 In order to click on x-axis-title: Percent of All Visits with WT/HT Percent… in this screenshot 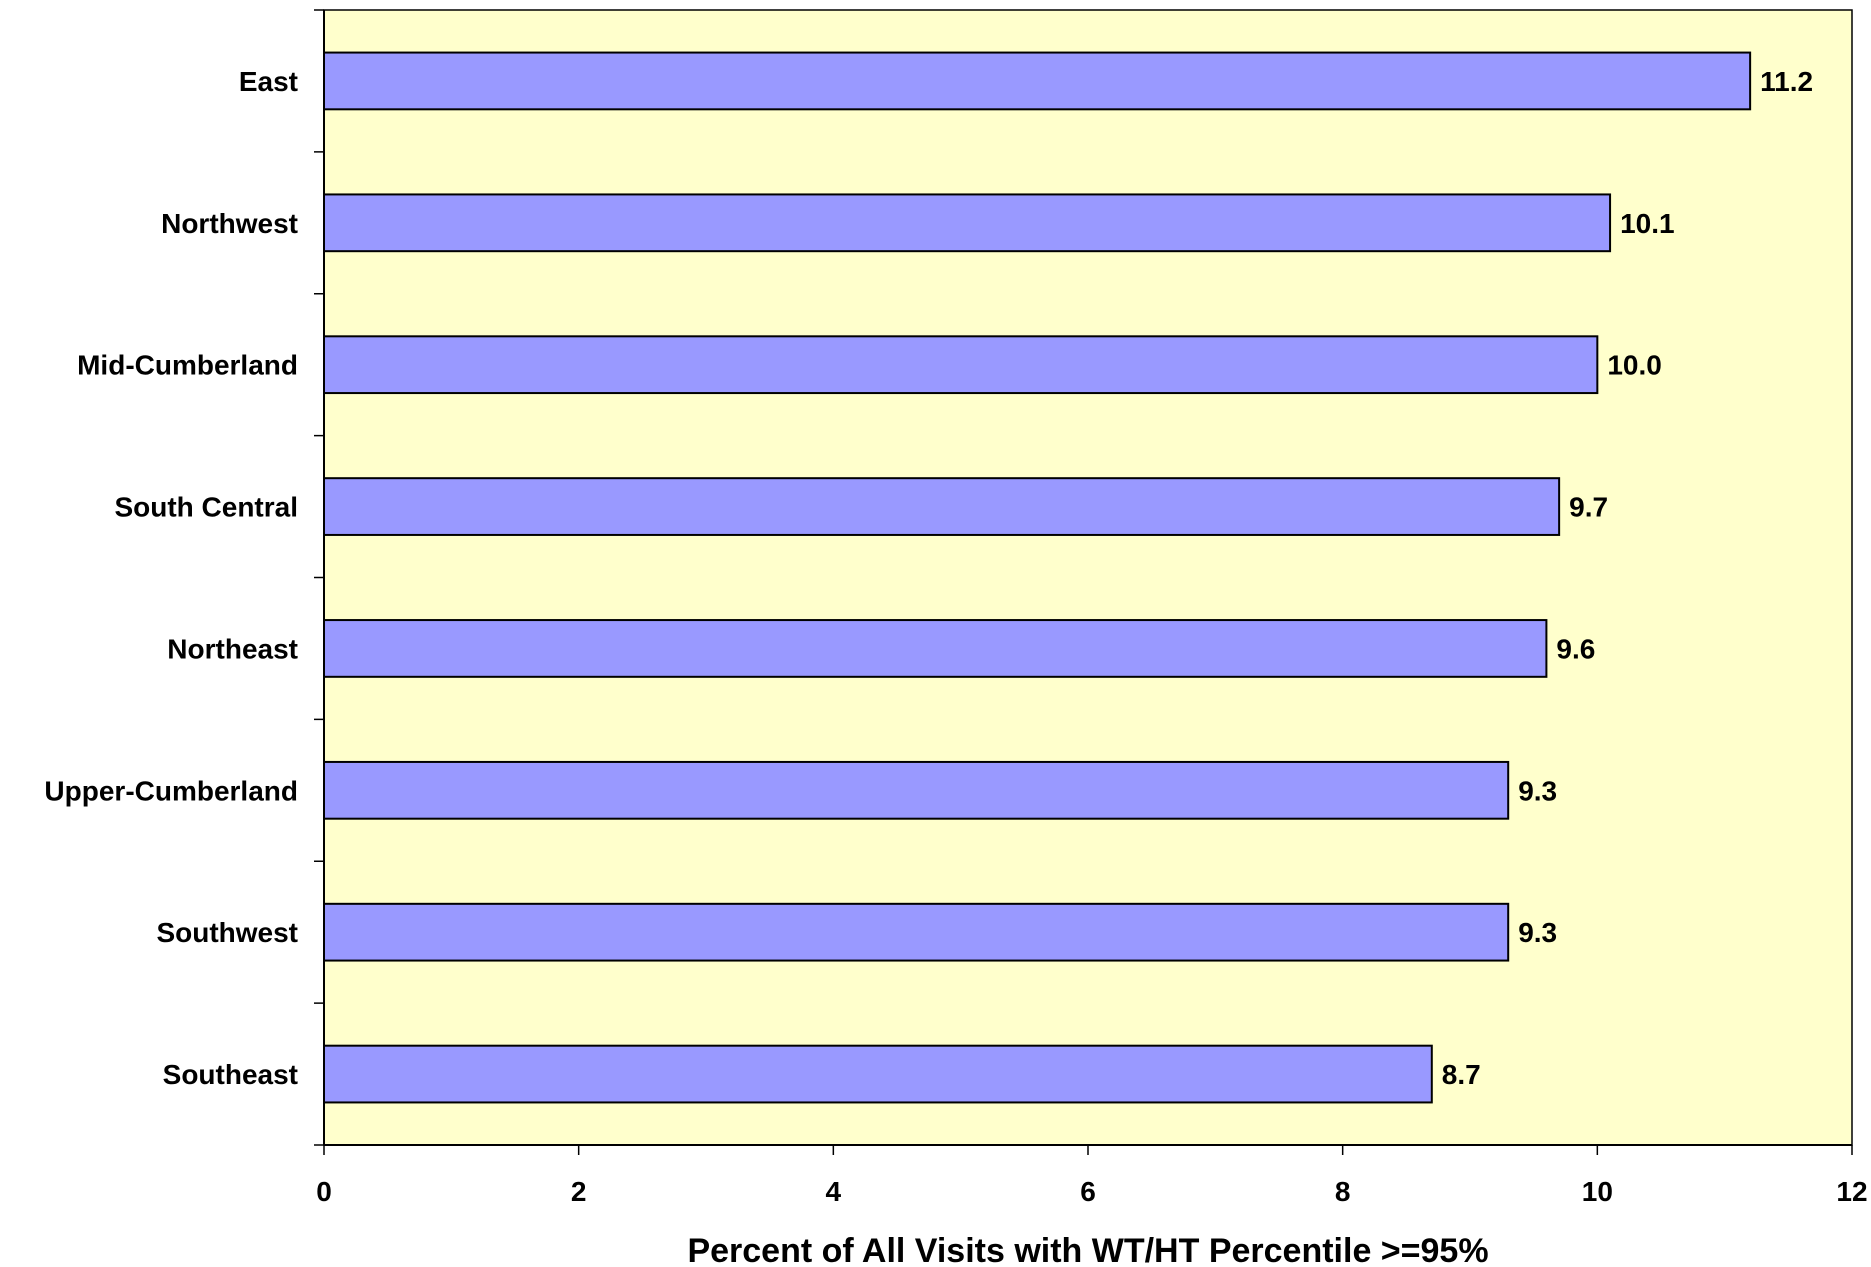, I will do `click(1087, 1249)`.